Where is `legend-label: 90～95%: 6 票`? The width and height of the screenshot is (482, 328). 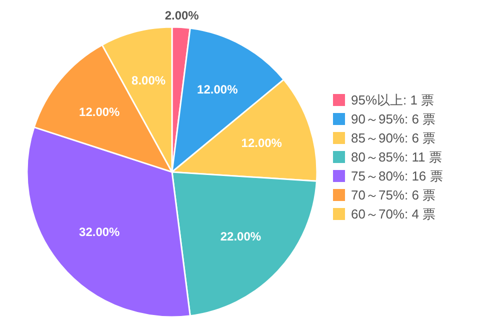
legend-label: 90～95%: 6 票 is located at coordinates (393, 119).